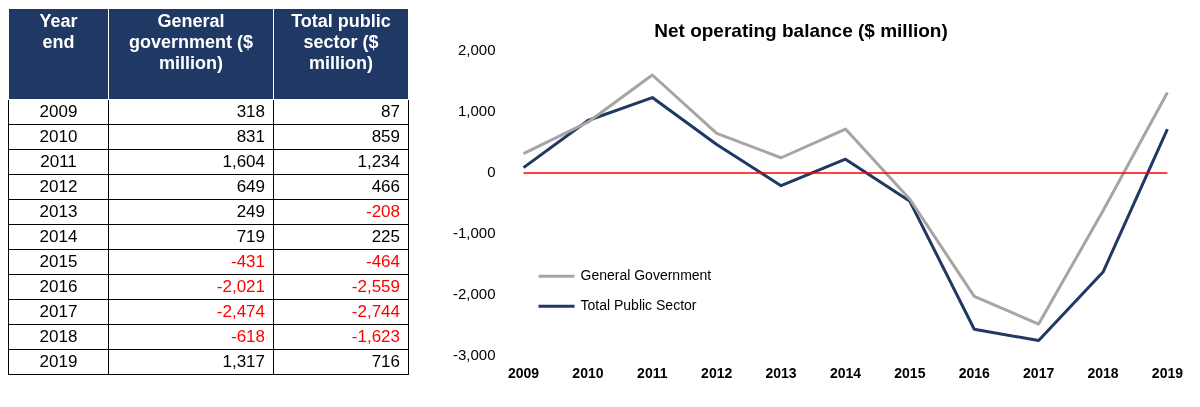  Describe the element at coordinates (191, 237) in the screenshot. I see `text: 719` at that location.